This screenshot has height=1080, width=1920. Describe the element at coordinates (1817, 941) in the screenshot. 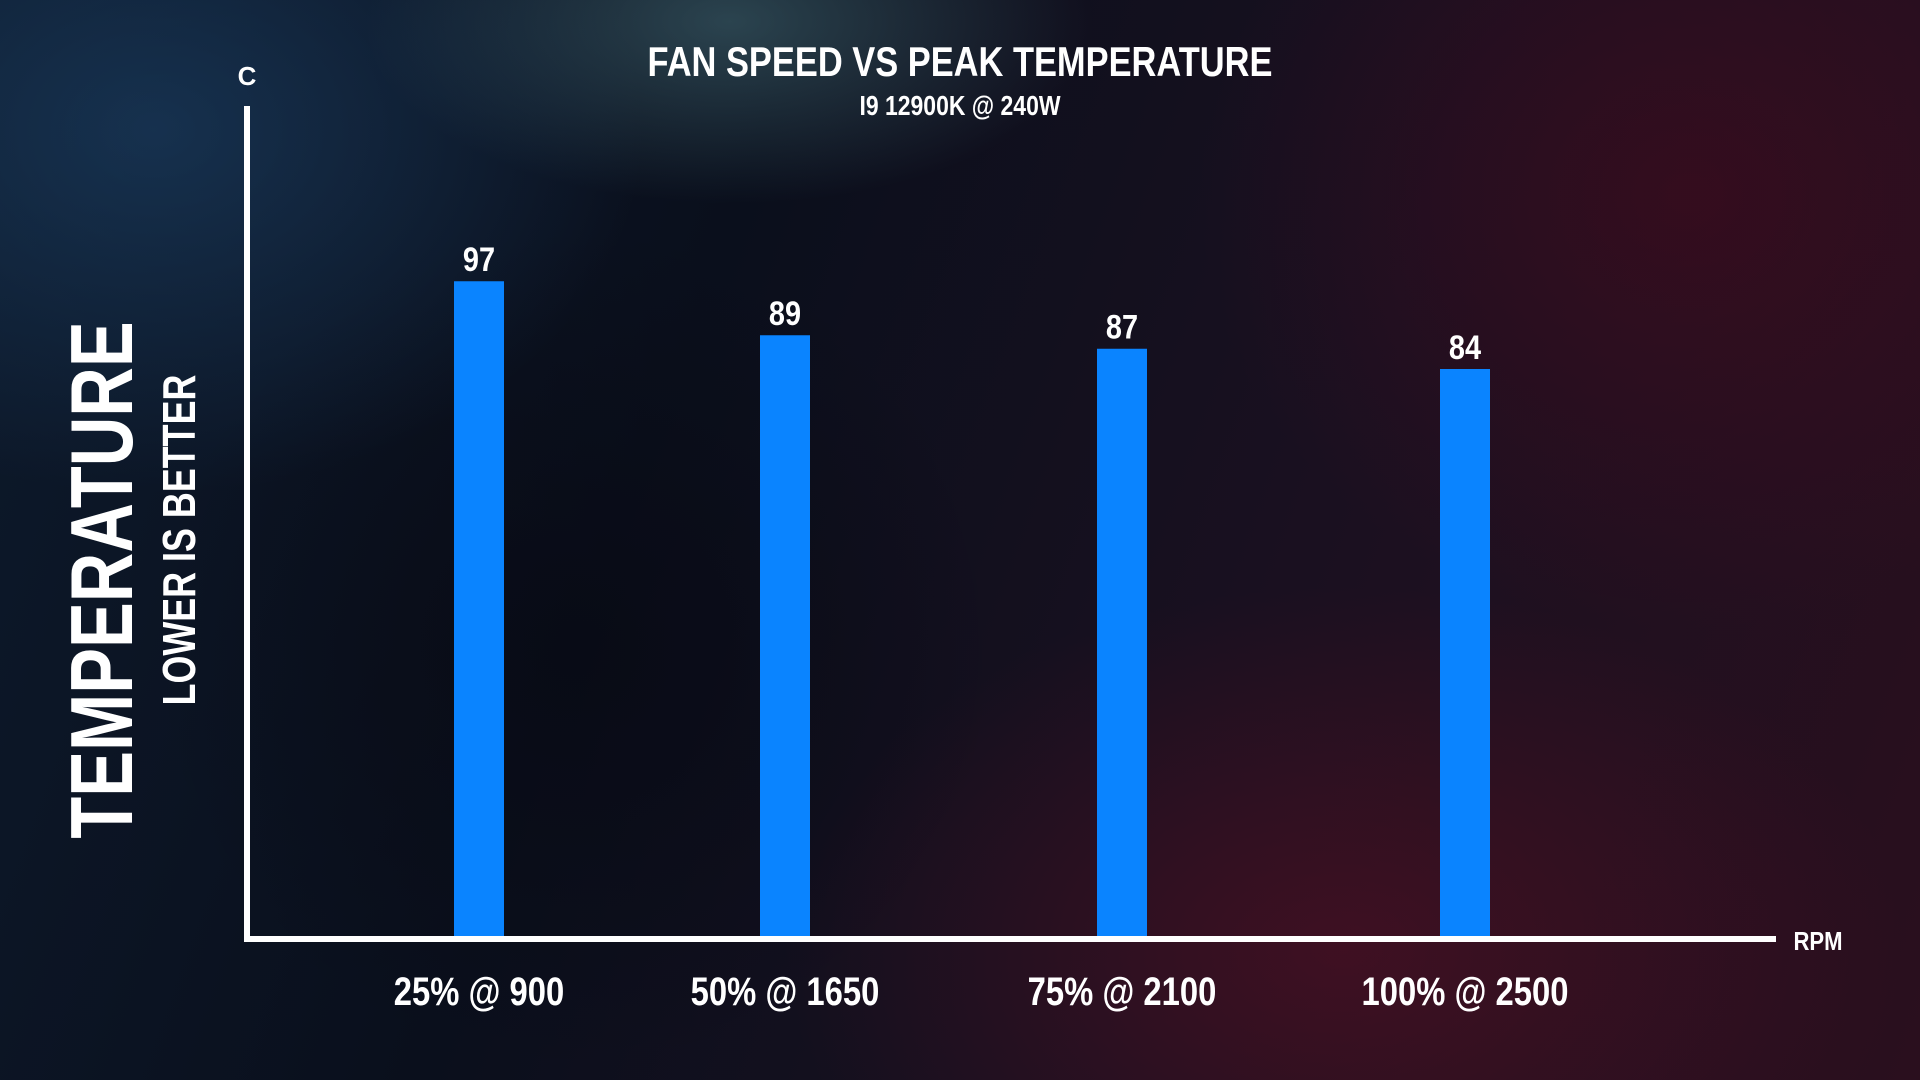

I see `x-axis-unit: RPM` at that location.